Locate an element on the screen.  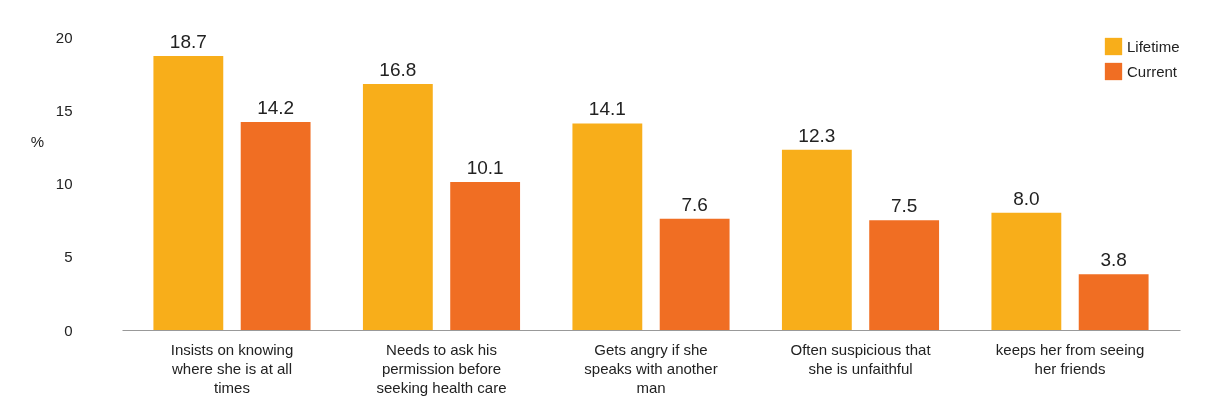
data-label: 10.1 is located at coordinates (485, 168).